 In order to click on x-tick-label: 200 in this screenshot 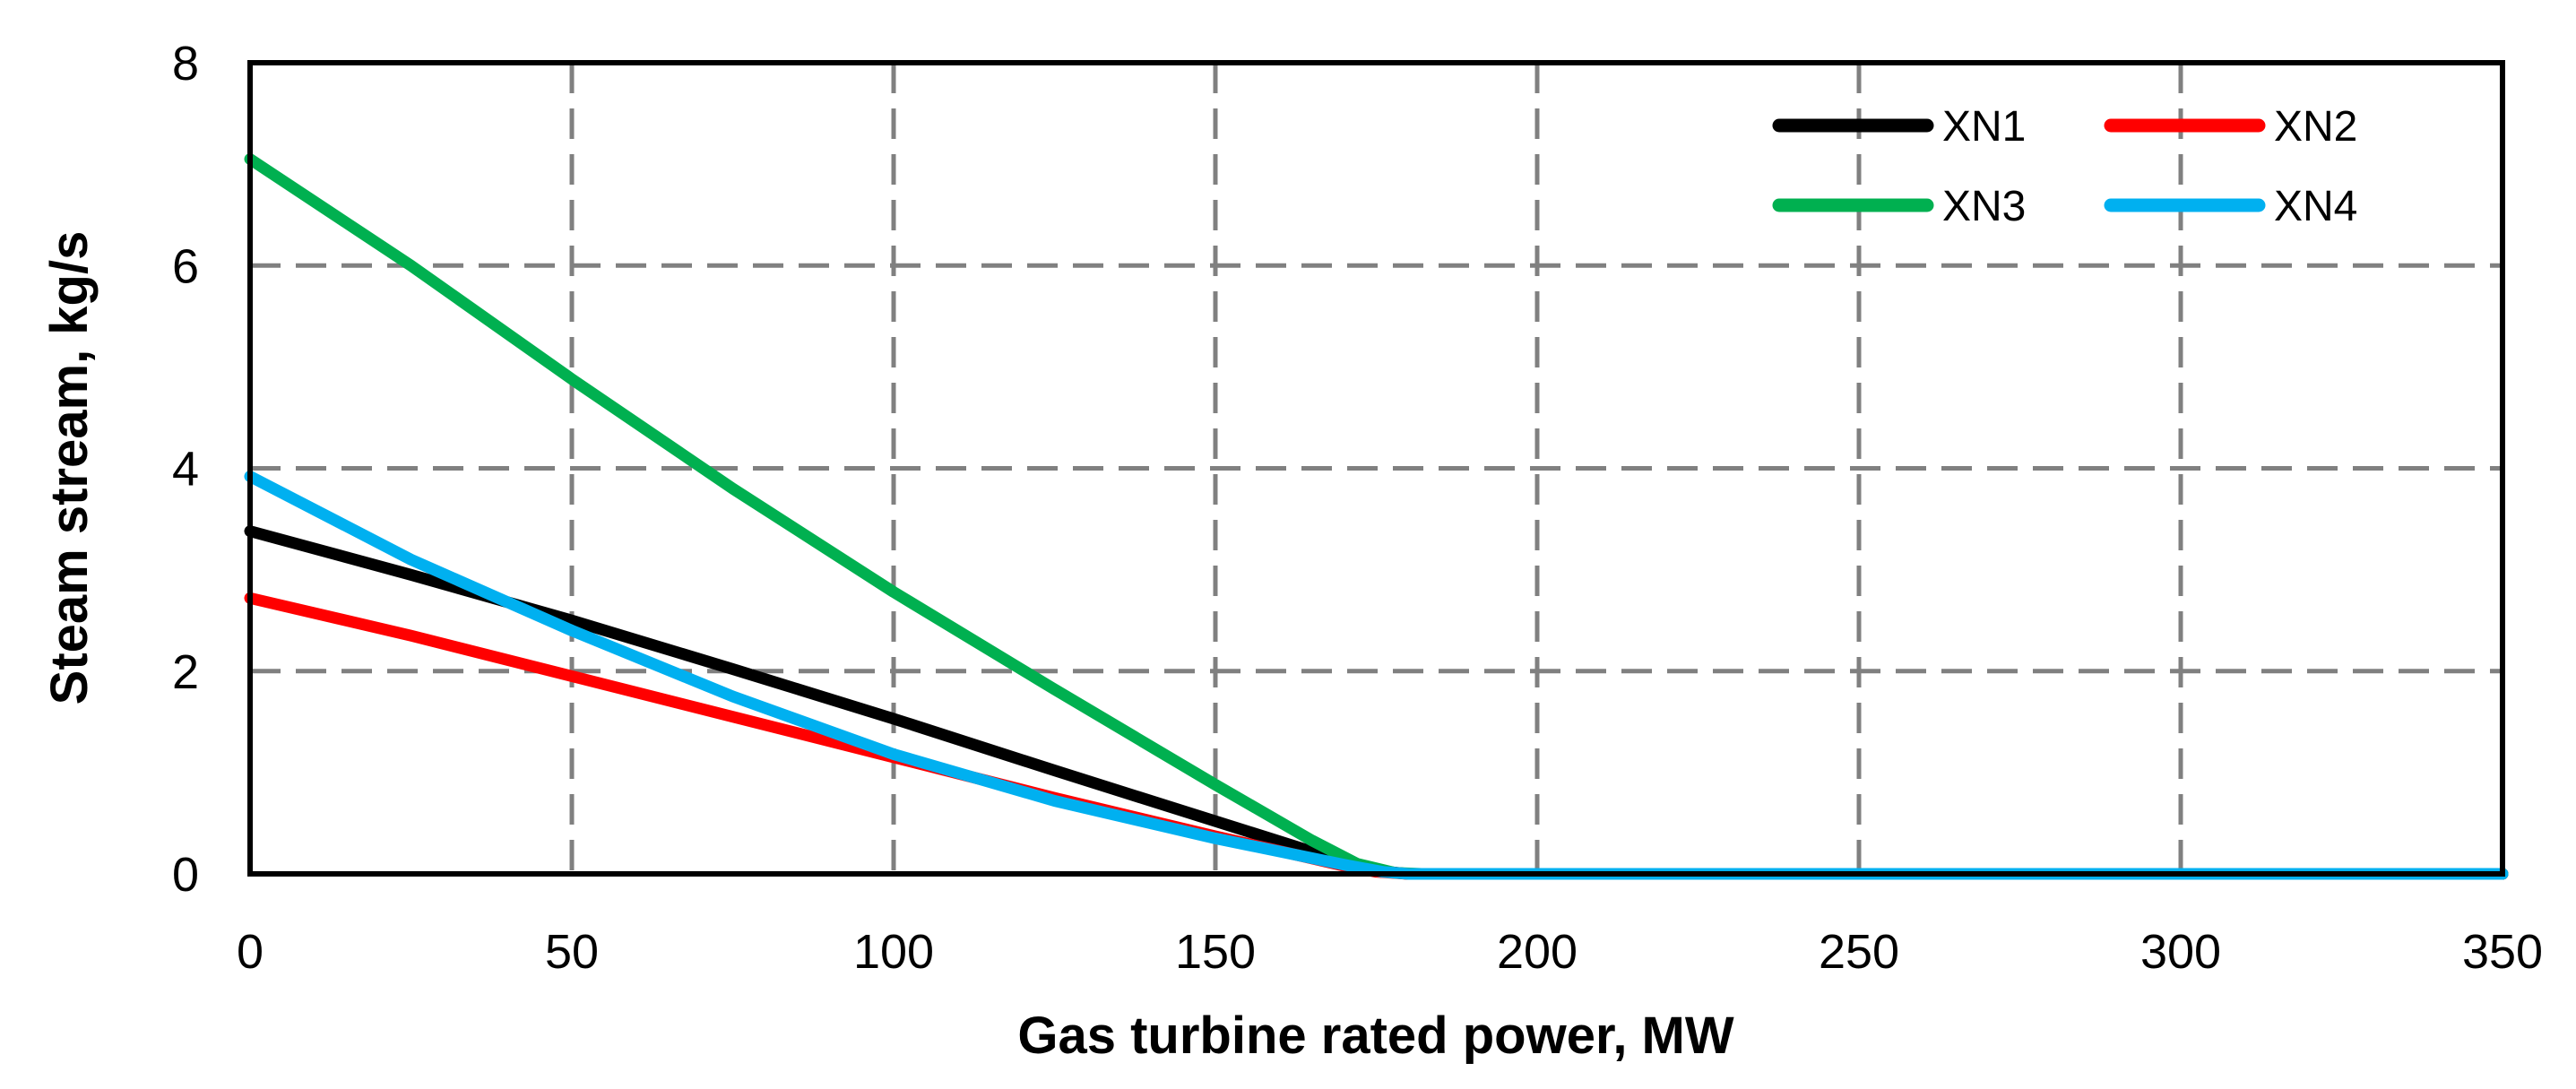, I will do `click(1537, 952)`.